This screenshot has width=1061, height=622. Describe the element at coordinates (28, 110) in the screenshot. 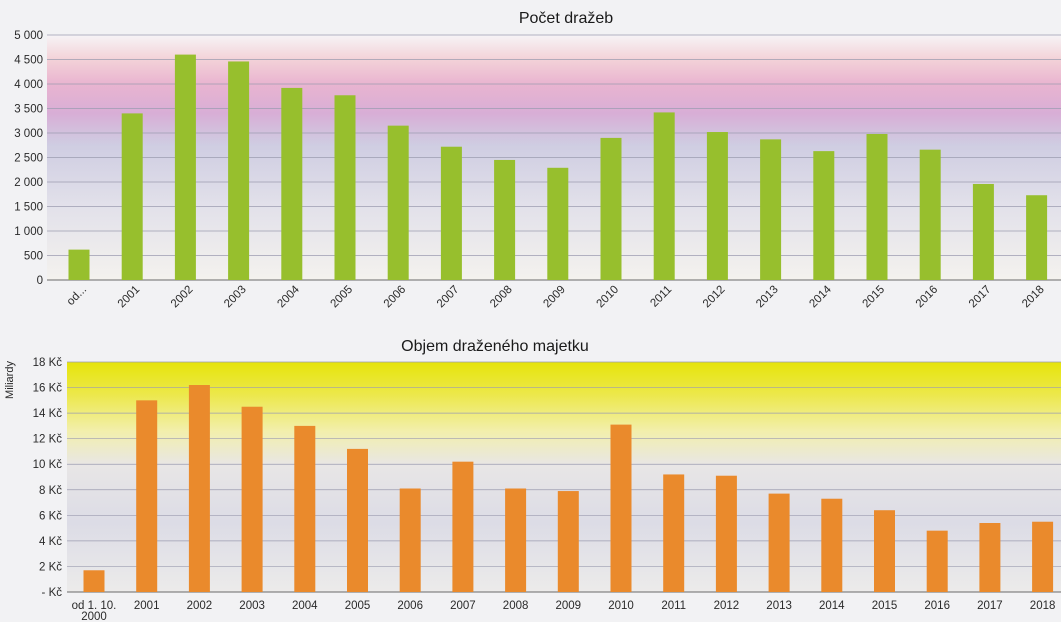

I see `y-tick-label: 3 500` at that location.